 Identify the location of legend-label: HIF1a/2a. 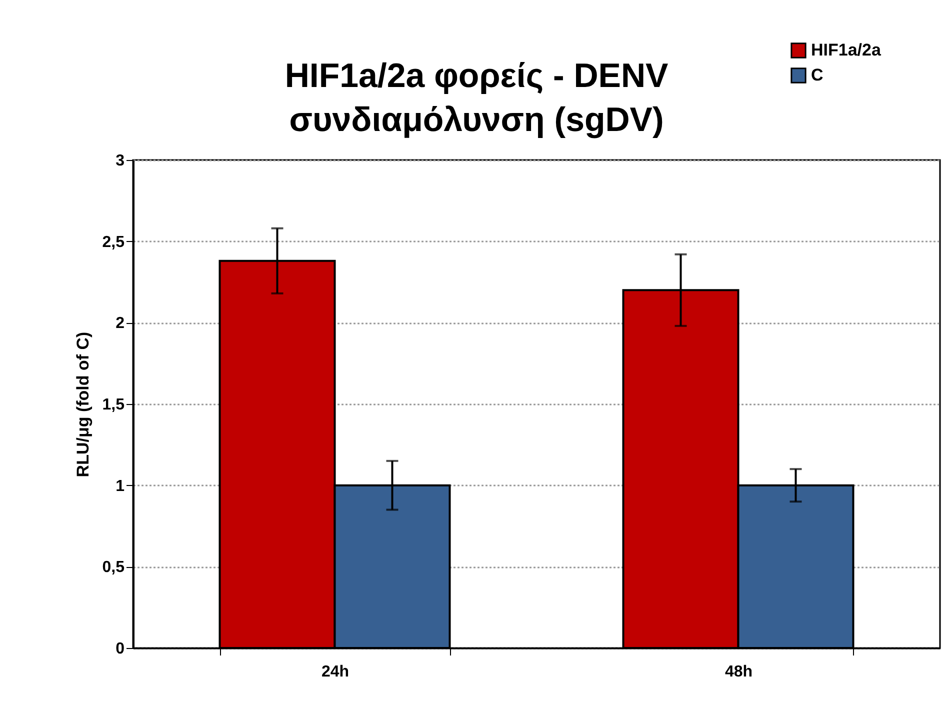
(846, 50).